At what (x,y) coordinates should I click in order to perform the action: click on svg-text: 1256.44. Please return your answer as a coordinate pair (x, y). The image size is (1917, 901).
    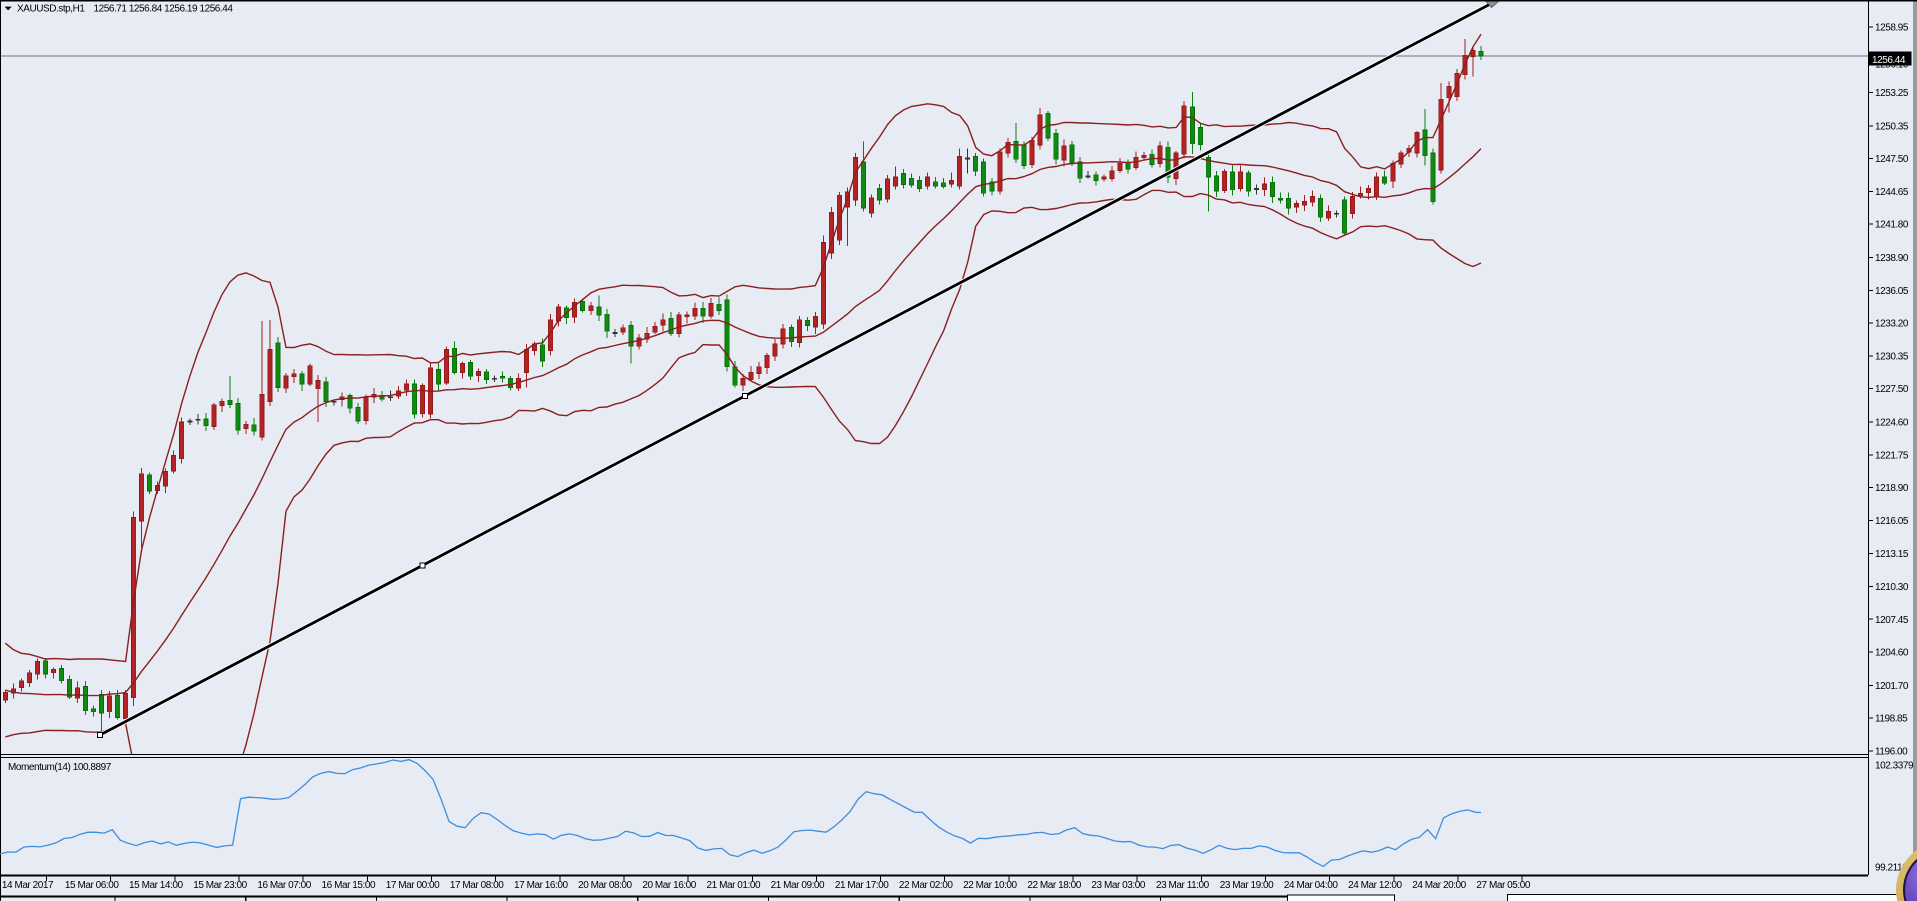
    Looking at the image, I should click on (1889, 60).